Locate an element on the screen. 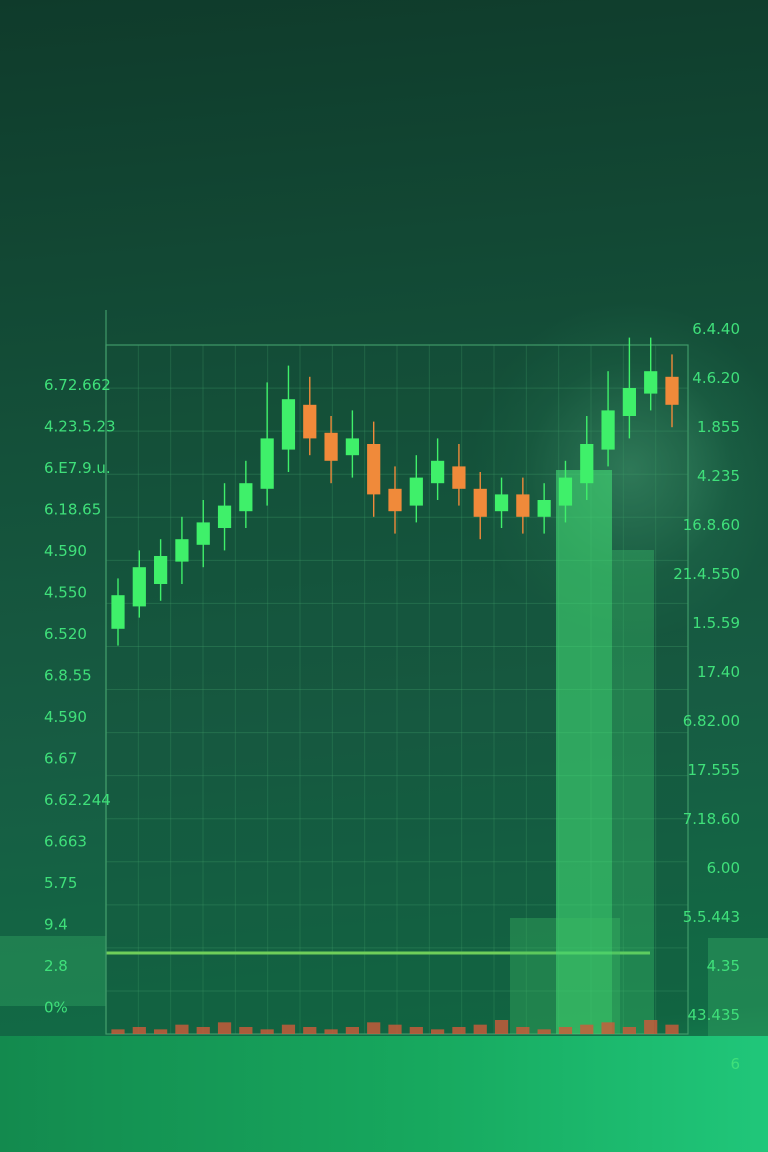  left-tick-label: 6.E7.9.u. is located at coordinates (77, 468).